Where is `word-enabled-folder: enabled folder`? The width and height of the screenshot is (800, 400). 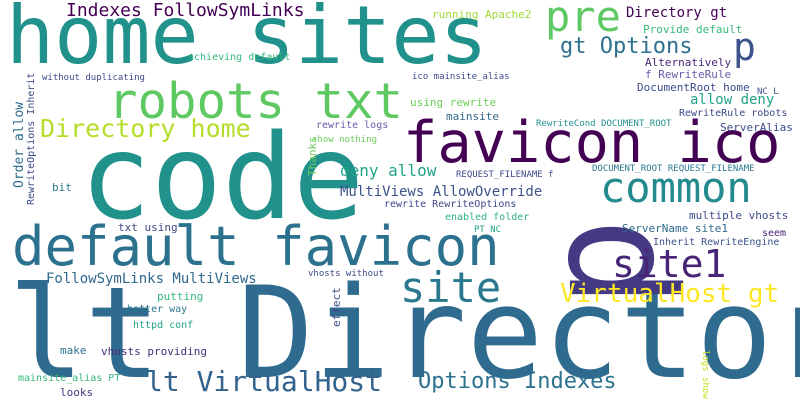
word-enabled-folder: enabled folder is located at coordinates (487, 217).